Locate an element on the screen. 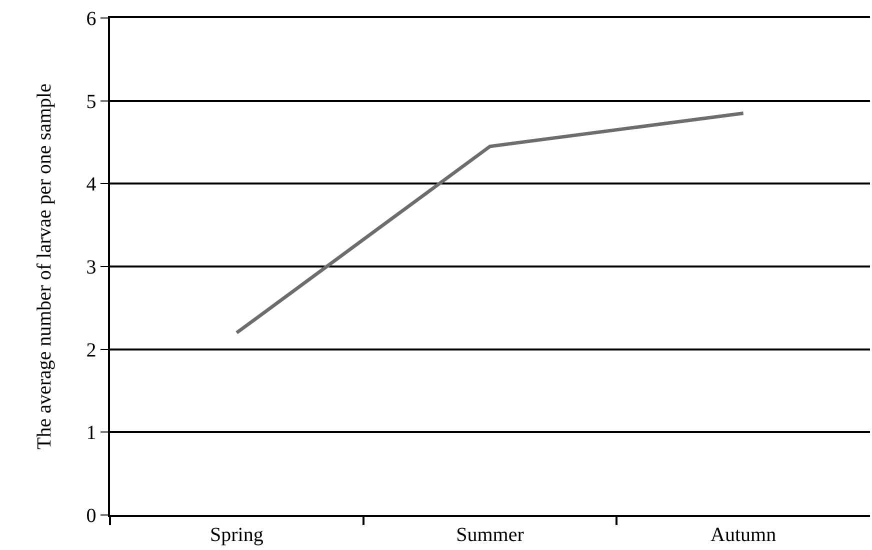 Image resolution: width=872 pixels, height=550 pixels. y-tick-label: 0 is located at coordinates (91, 516).